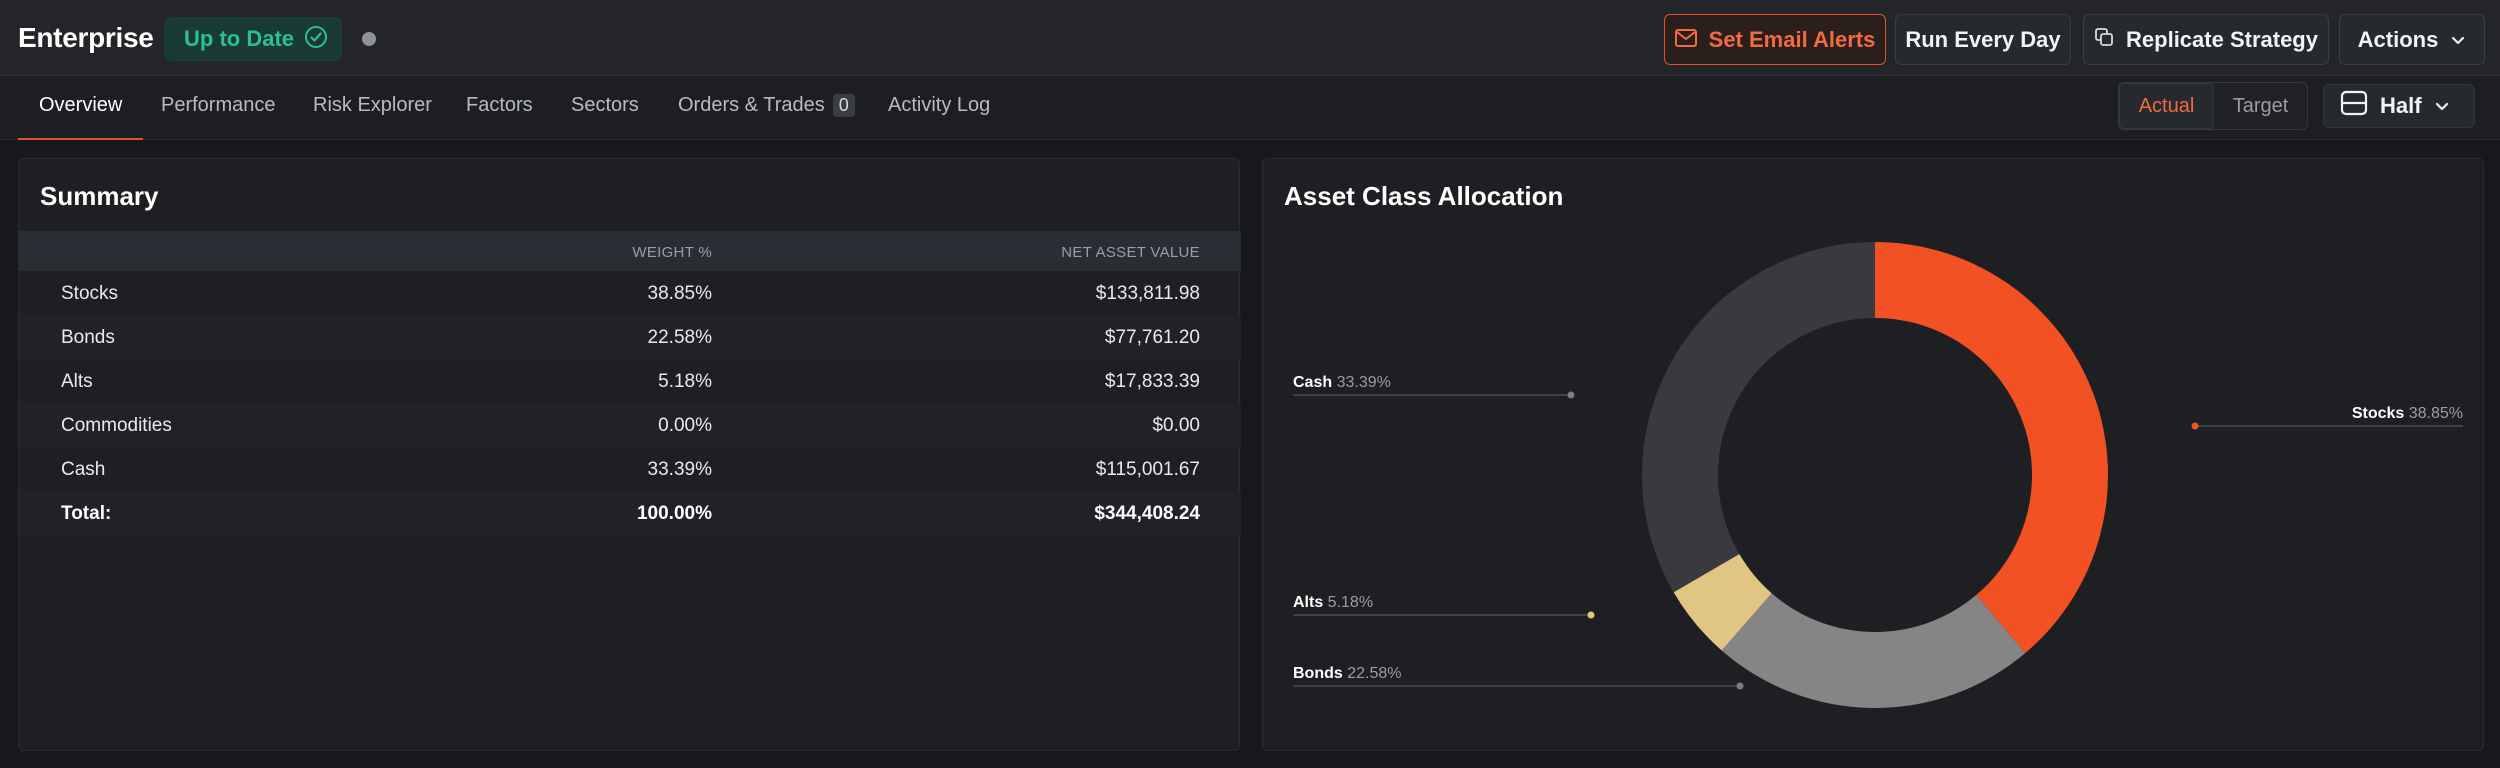  Describe the element at coordinates (1758, 417) in the screenshot. I see `donut-slice-cash` at that location.